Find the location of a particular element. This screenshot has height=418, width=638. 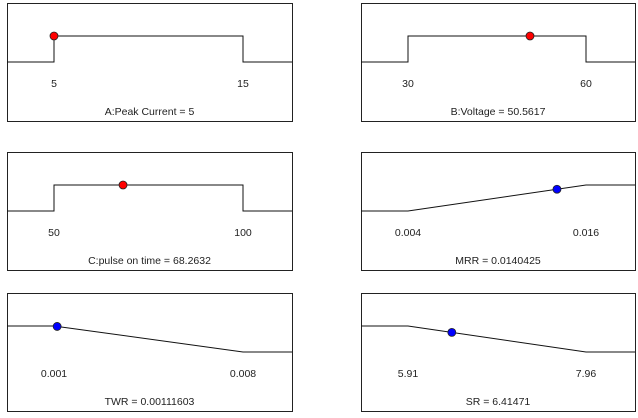

ramp-panel-sr: 5.91 7.96 SR = 6.41471 is located at coordinates (498, 352).